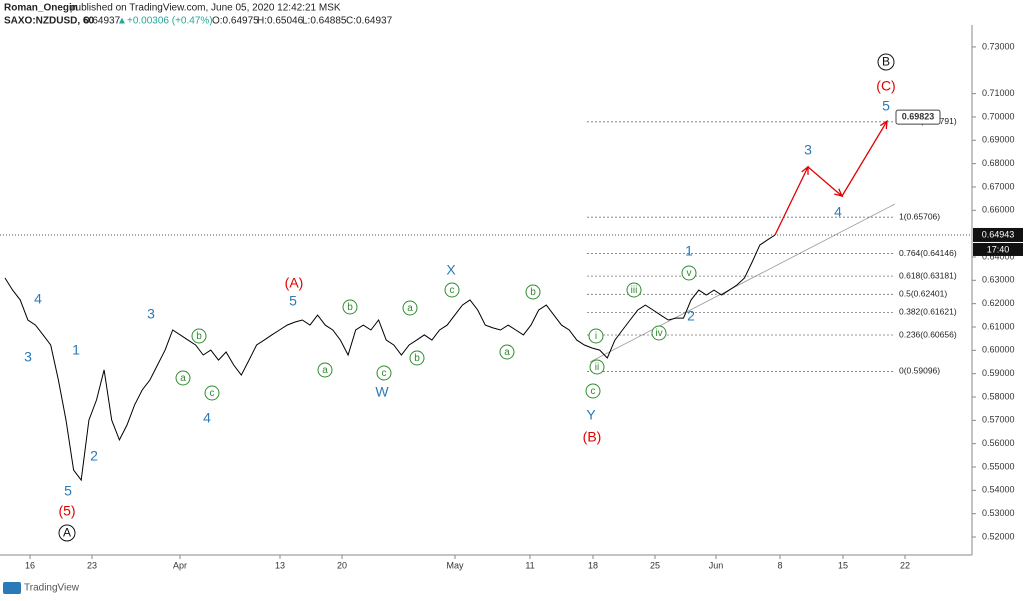 This screenshot has height=601, width=1024. I want to click on close: C:0.64937, so click(369, 21).